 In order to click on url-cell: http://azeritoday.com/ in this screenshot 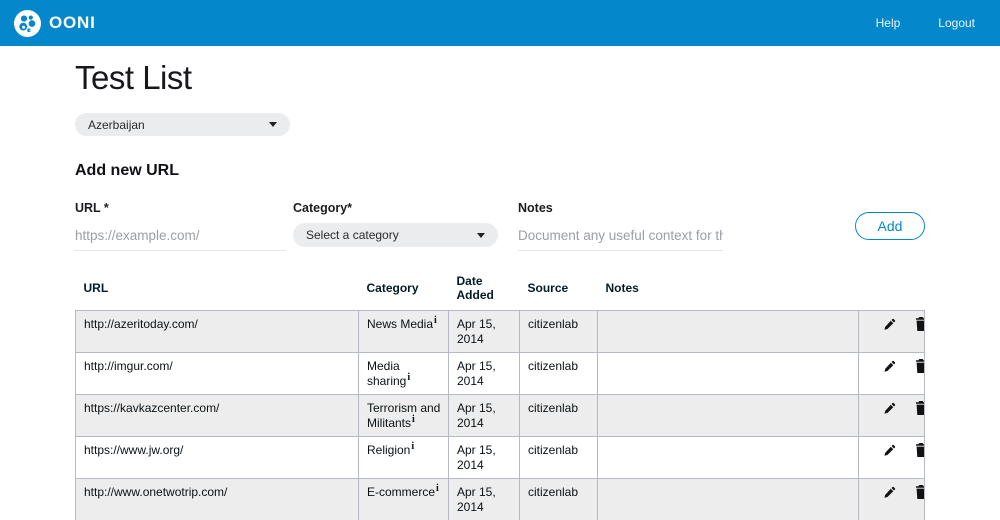, I will do `click(217, 331)`.